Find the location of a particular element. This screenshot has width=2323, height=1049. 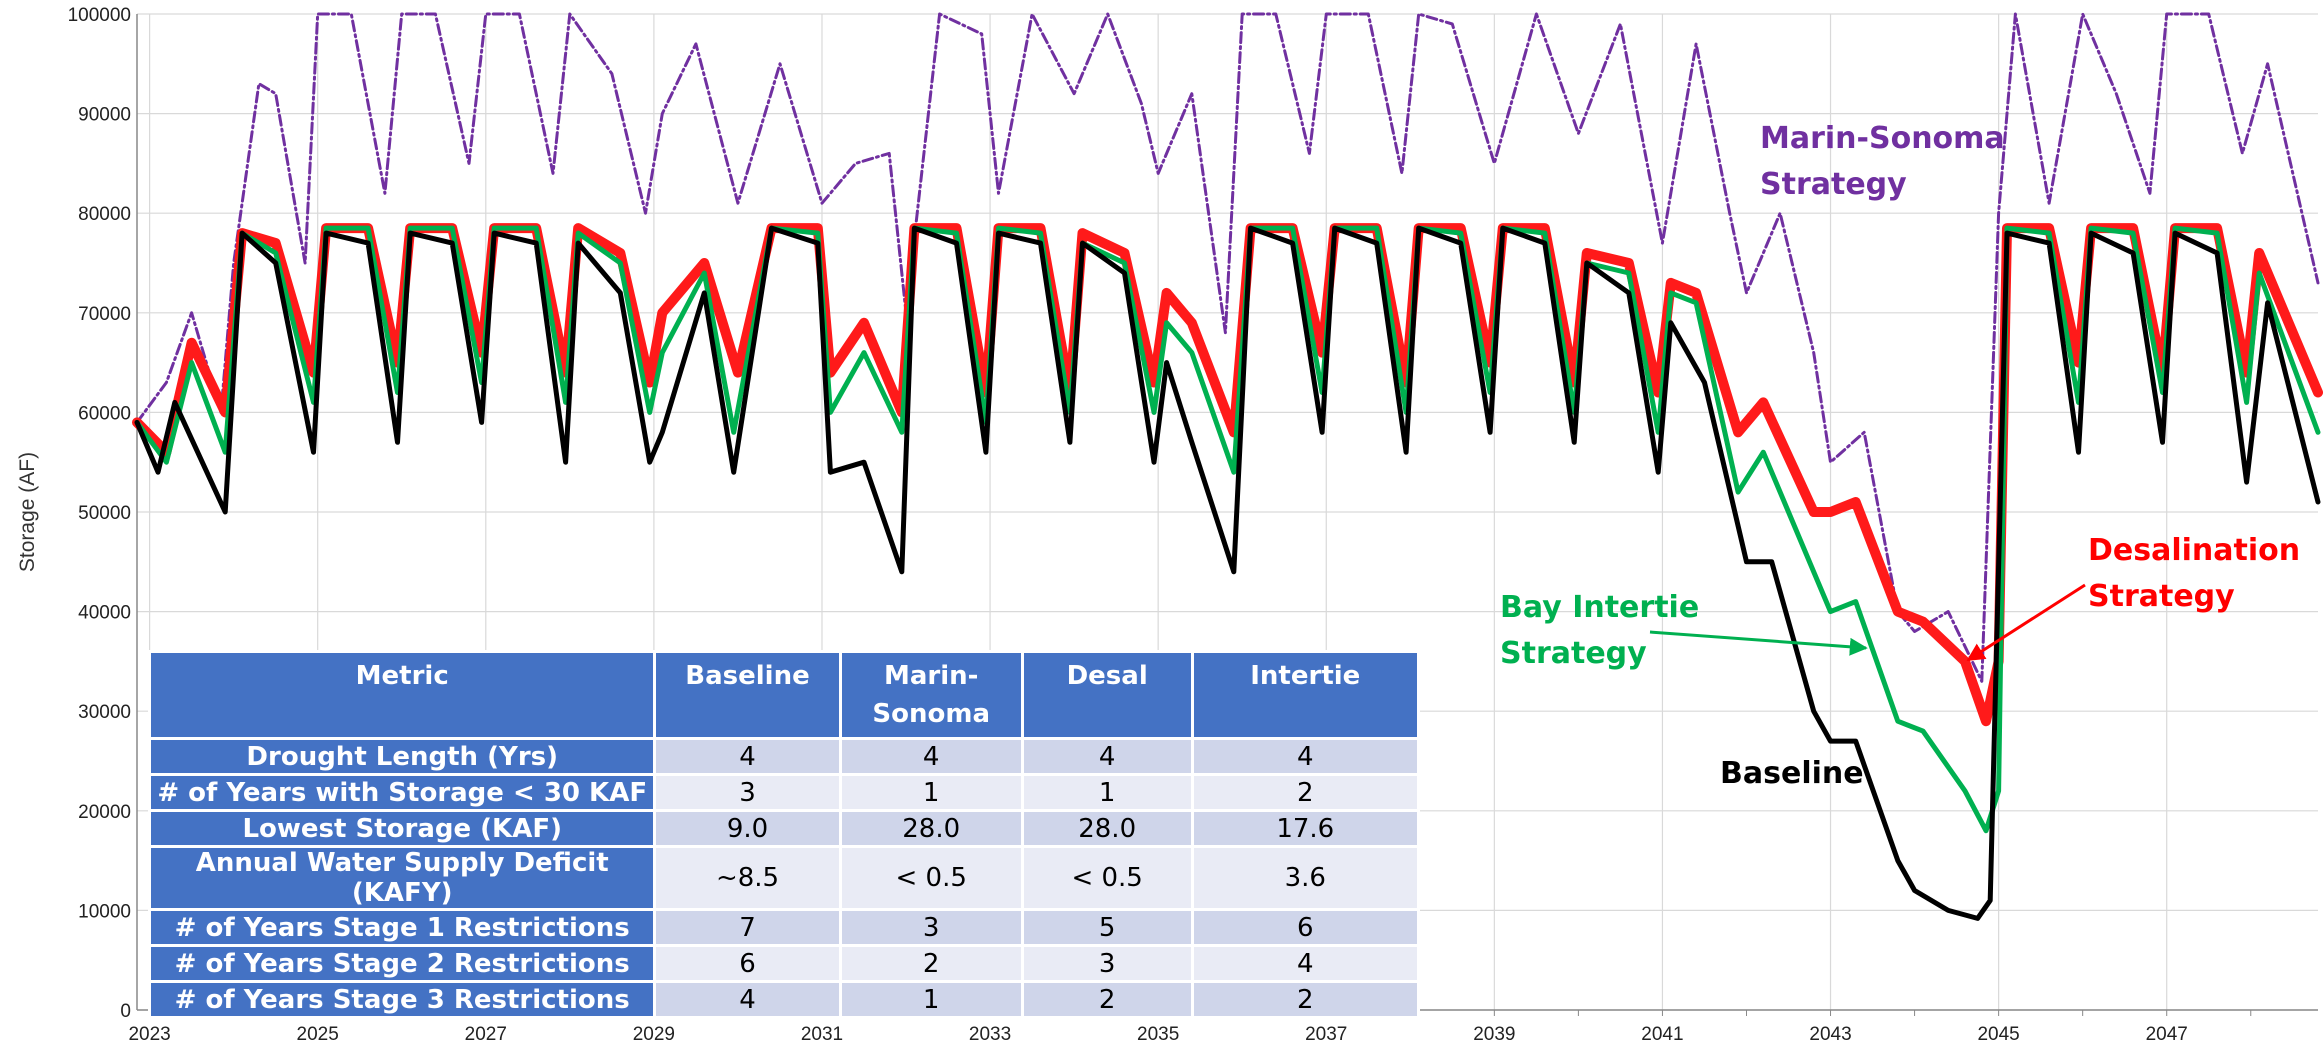

y-tick-label: 100000 is located at coordinates (99, 15).